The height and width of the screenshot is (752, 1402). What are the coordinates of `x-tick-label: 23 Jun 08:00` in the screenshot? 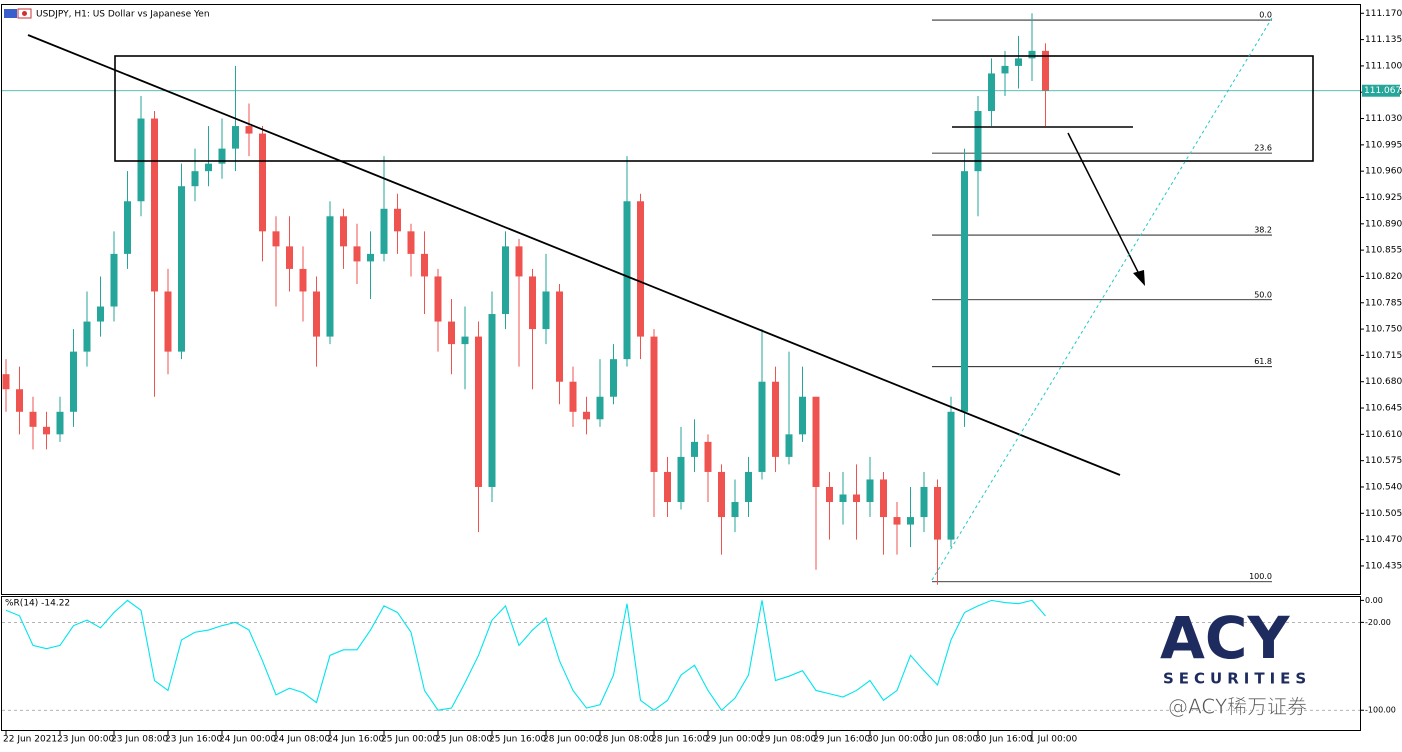 It's located at (139, 740).